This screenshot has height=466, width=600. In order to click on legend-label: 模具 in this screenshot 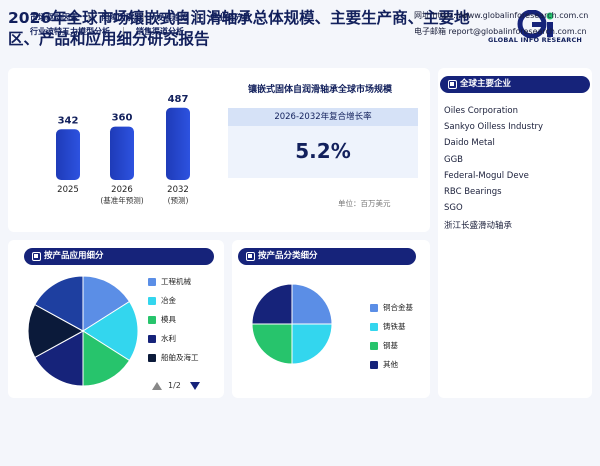, I will do `click(168, 319)`.